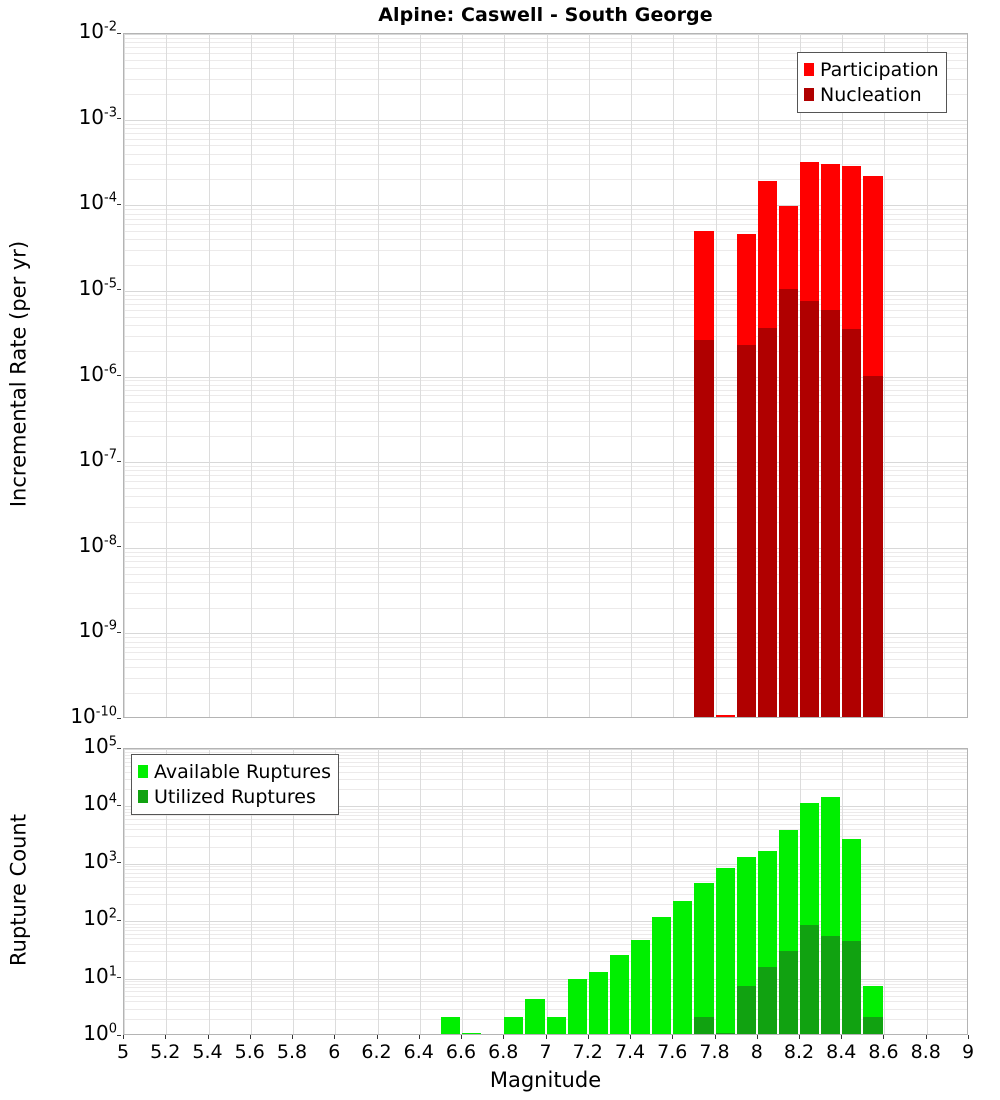 This screenshot has width=1000, height=1100. I want to click on y-tick-label: 10⁻⁹, so click(97, 630).